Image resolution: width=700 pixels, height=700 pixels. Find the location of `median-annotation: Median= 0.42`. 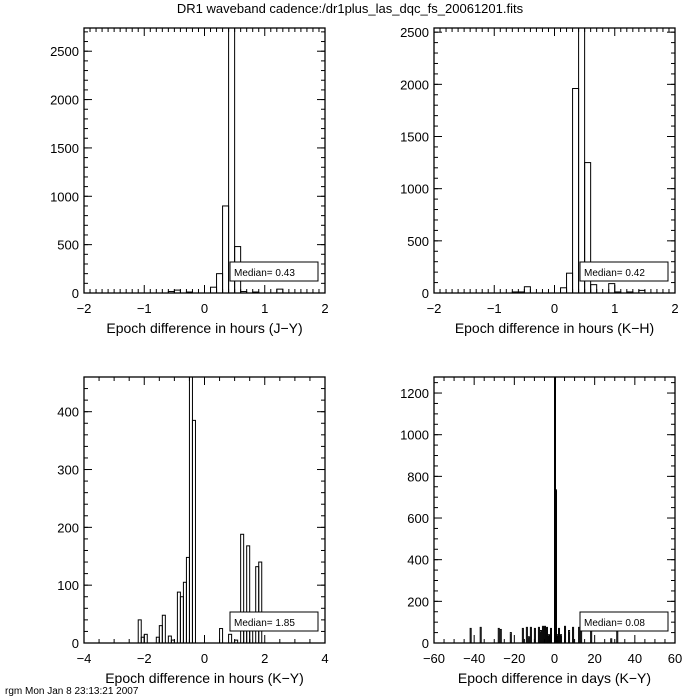

median-annotation: Median= 0.42 is located at coordinates (614, 273).